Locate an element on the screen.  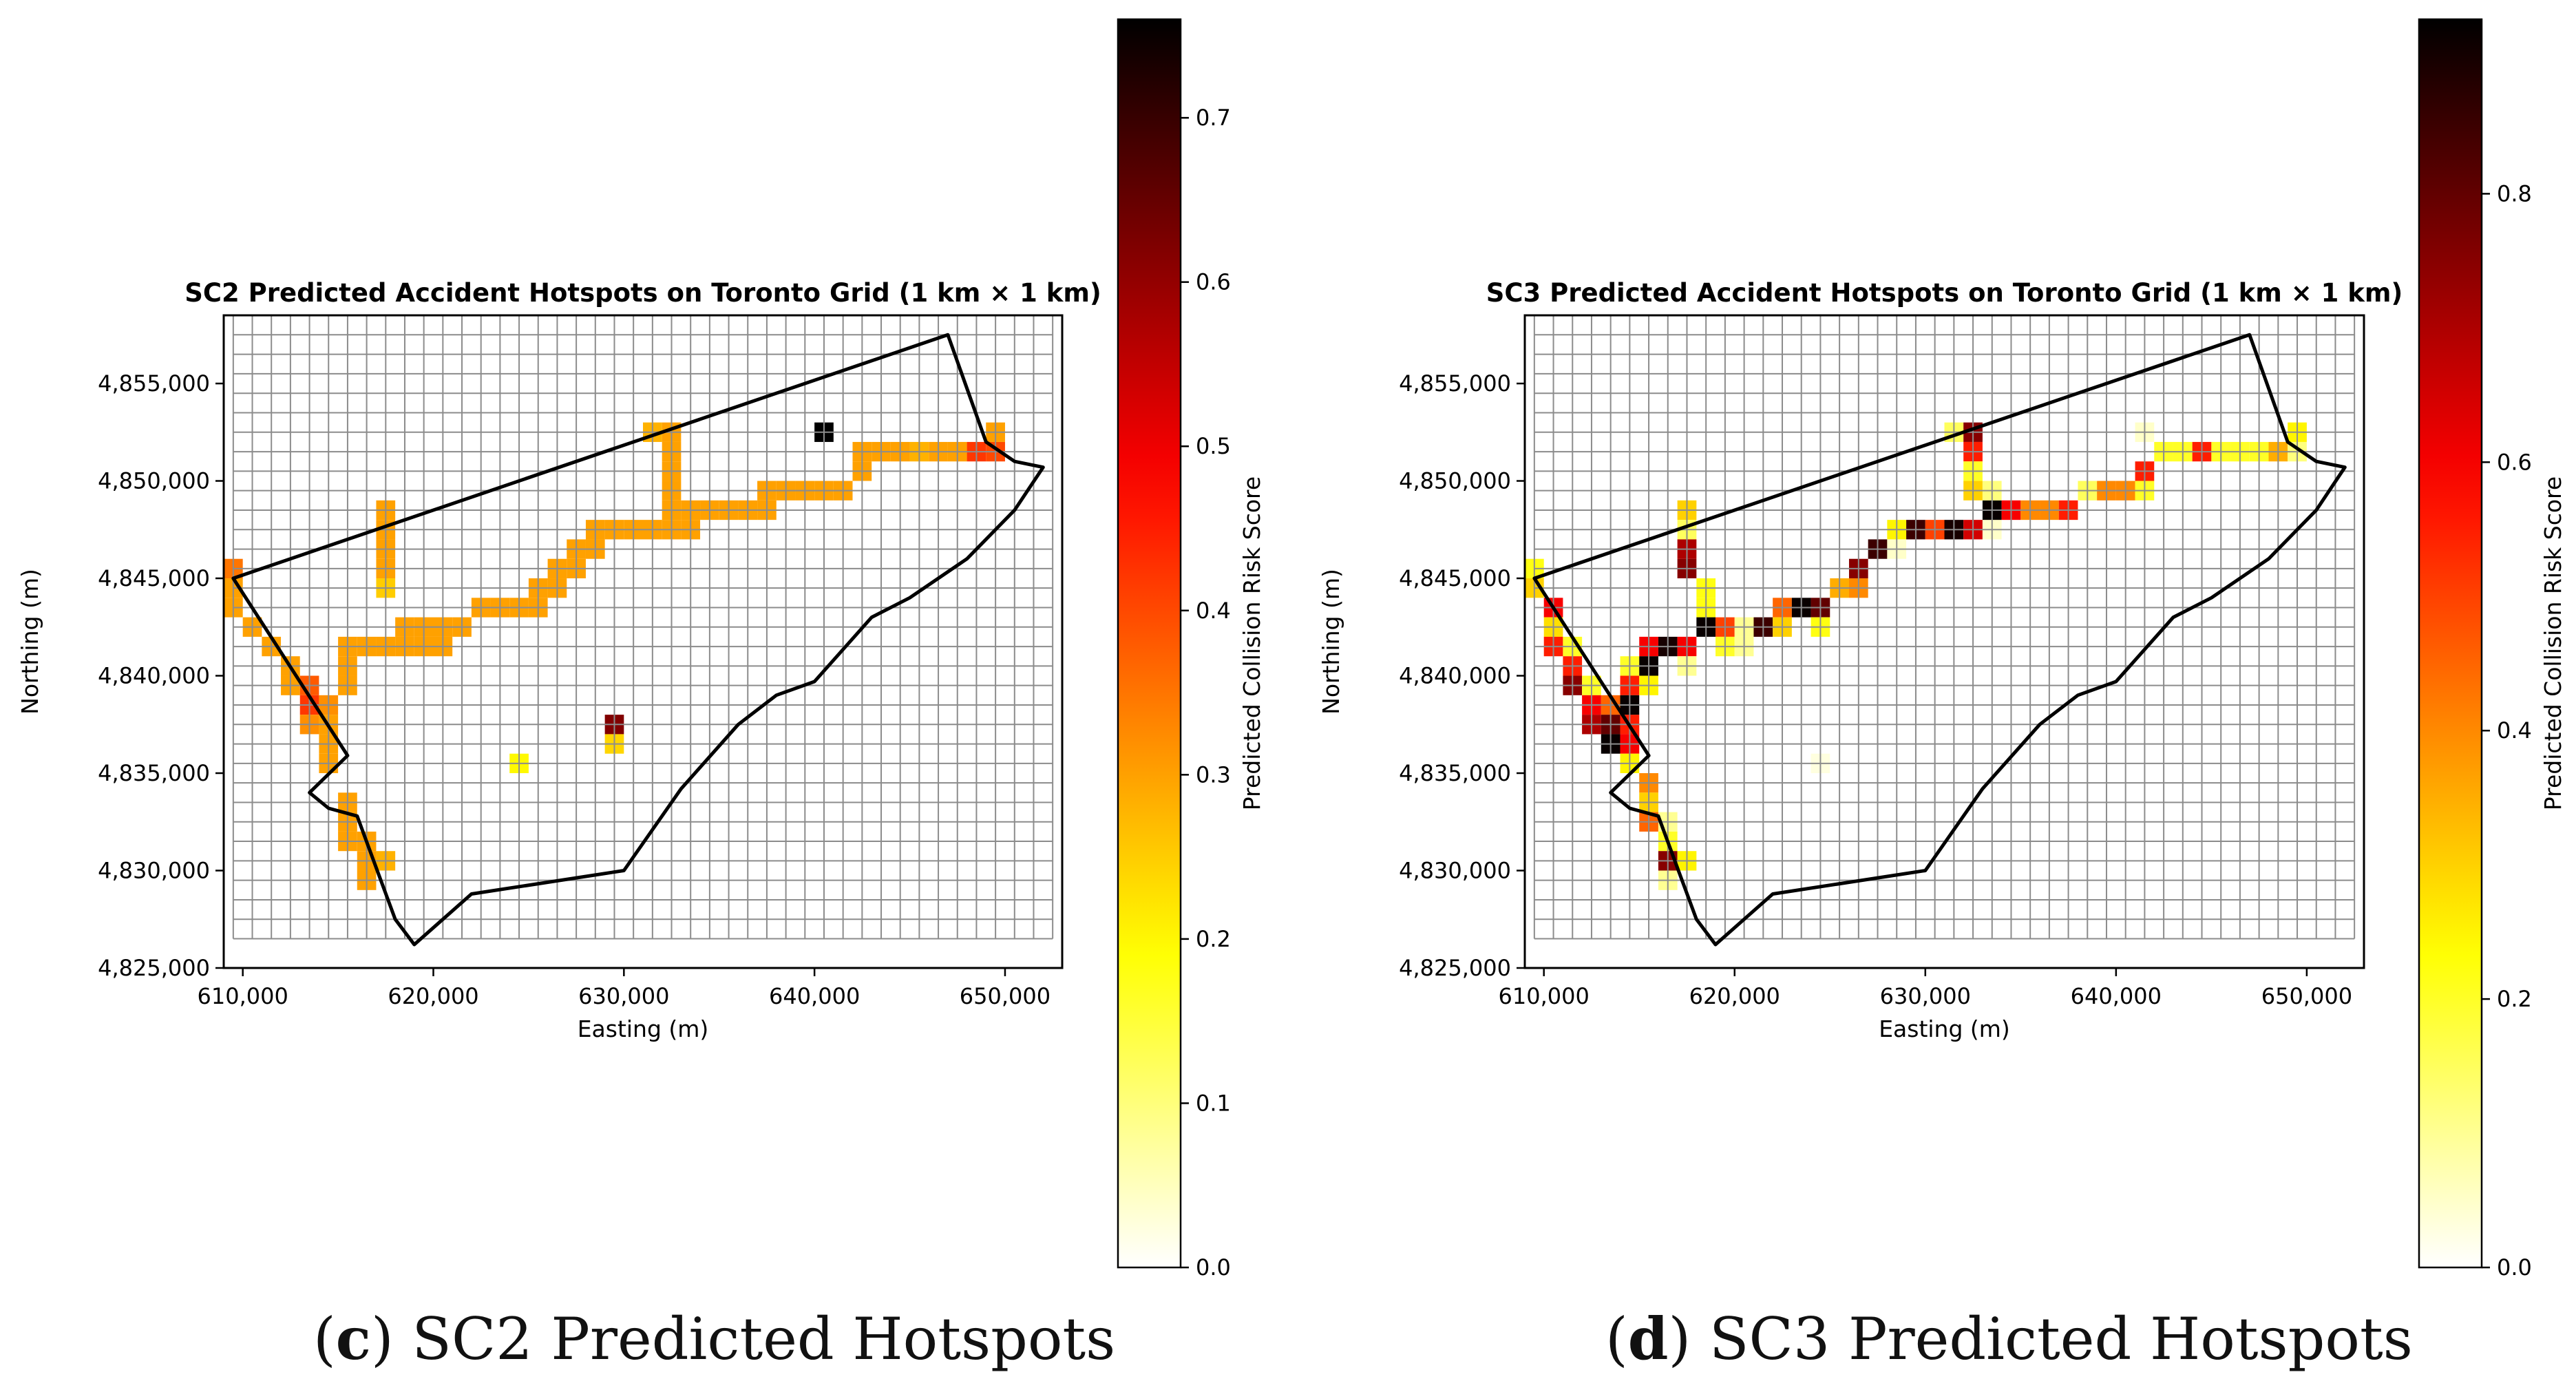
caption-c: (c) SC2 Predicted Hotspots is located at coordinates (715, 1339).